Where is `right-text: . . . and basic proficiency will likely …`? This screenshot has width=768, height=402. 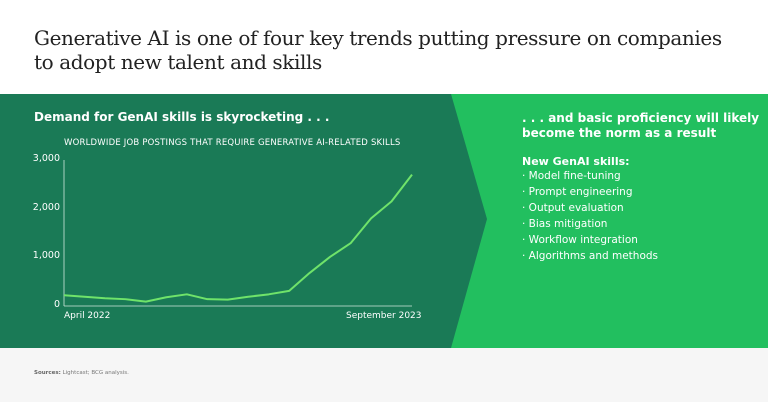
right-text: . . . and basic proficiency will likely … is located at coordinates (642, 187).